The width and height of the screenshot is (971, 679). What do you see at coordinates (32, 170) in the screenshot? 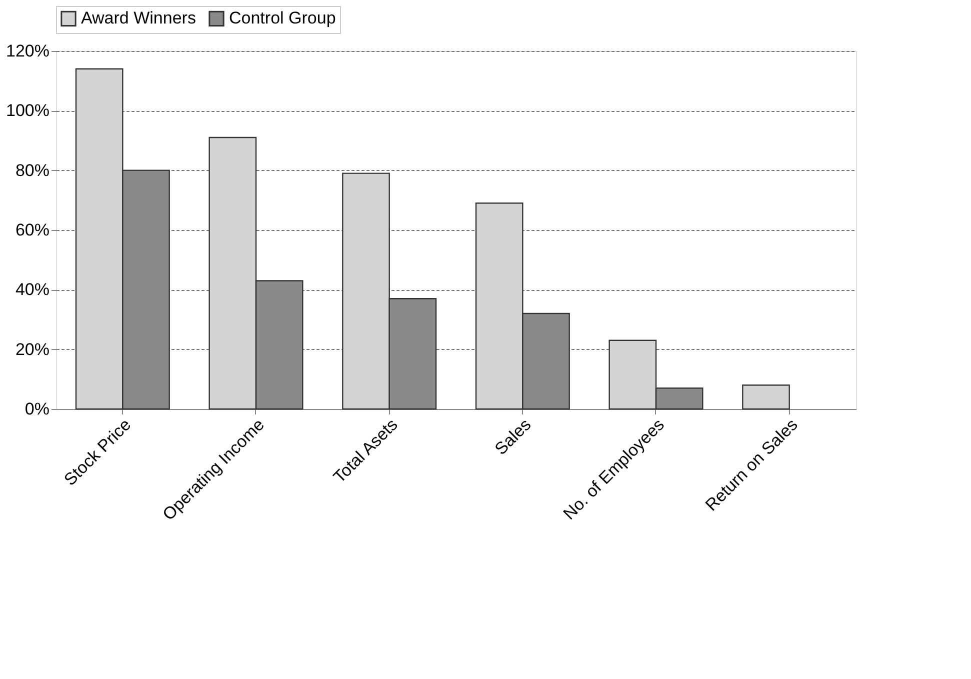
I see `y-tick-label: 80%` at bounding box center [32, 170].